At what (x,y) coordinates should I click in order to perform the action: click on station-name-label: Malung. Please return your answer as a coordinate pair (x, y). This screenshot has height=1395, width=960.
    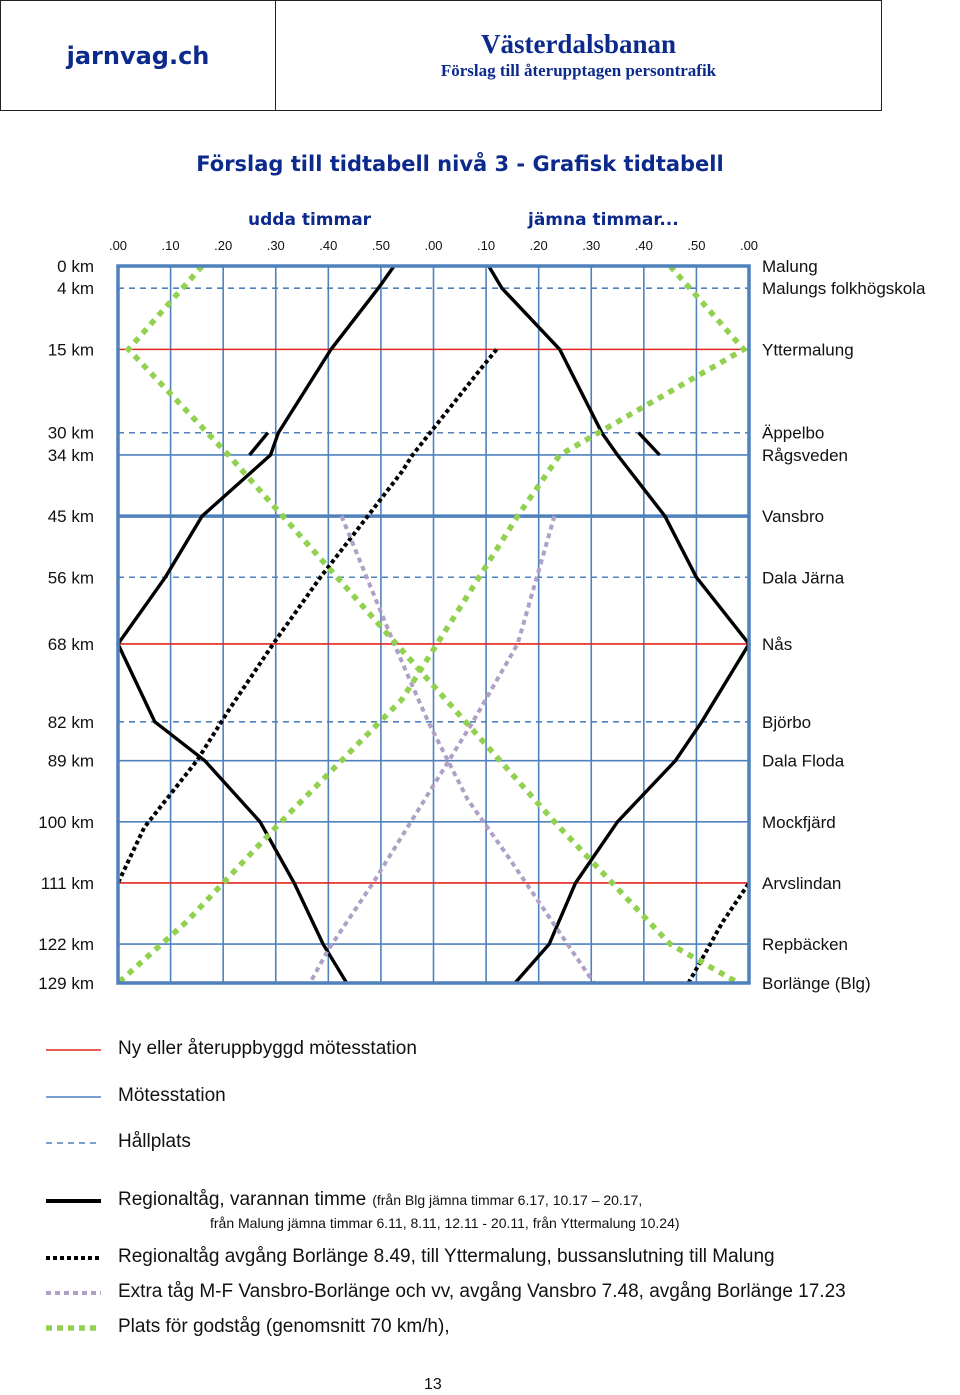
    Looking at the image, I should click on (790, 266).